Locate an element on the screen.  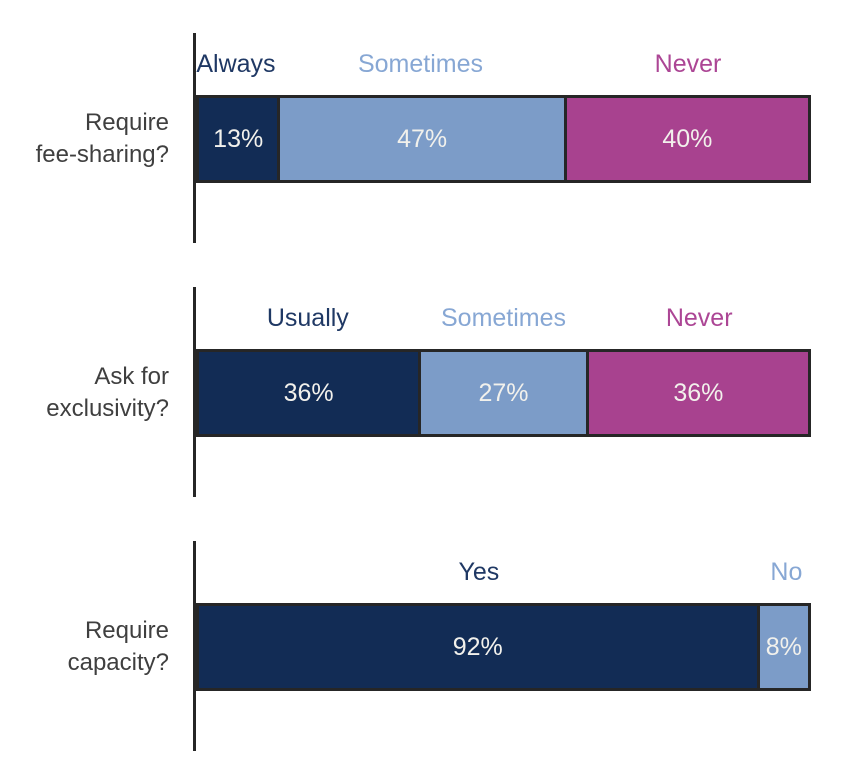
bar-segment-never: 40% is located at coordinates (685, 139).